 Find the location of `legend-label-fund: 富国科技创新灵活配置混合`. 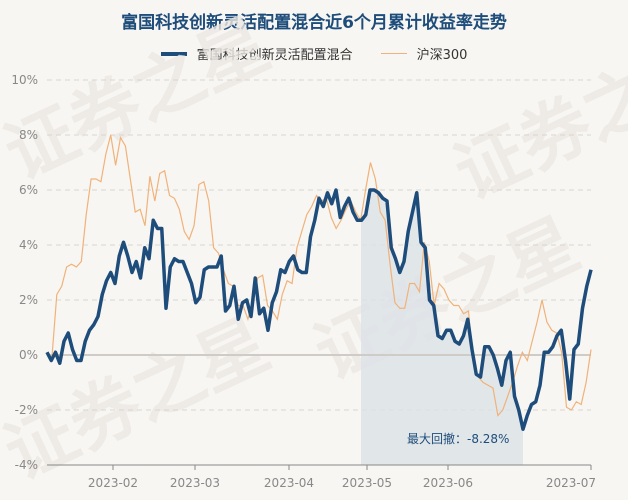

legend-label-fund: 富国科技创新灵活配置混合 is located at coordinates (274, 55).